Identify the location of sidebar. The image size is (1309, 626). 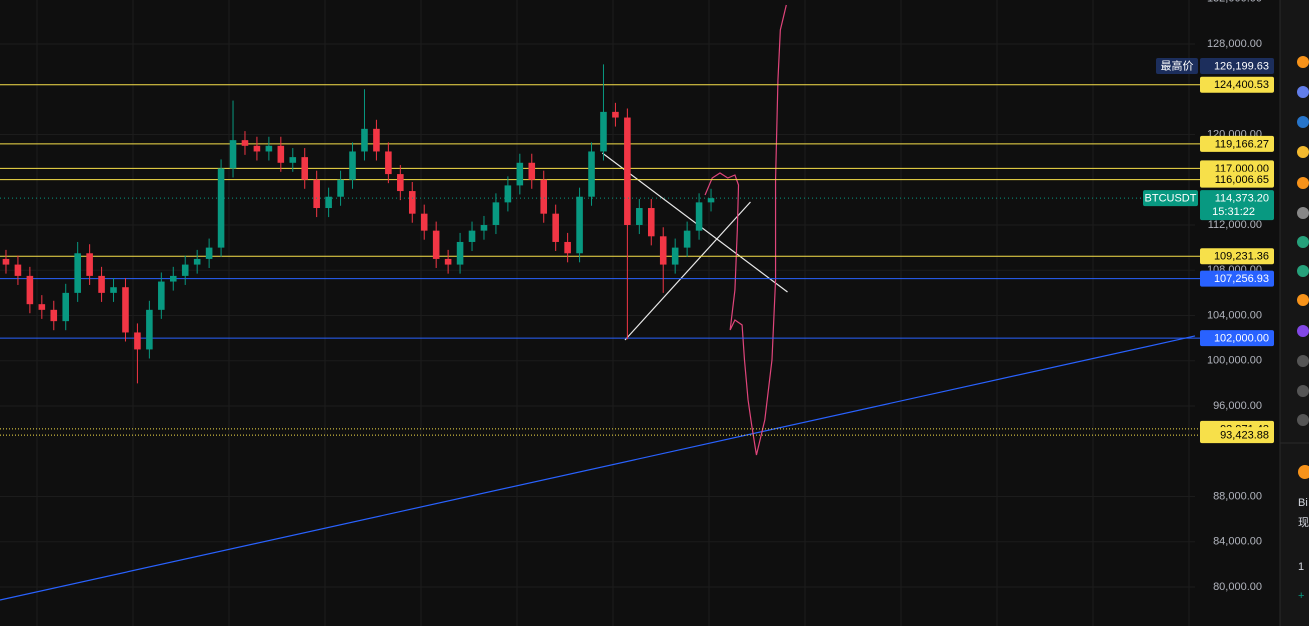
(1294, 313).